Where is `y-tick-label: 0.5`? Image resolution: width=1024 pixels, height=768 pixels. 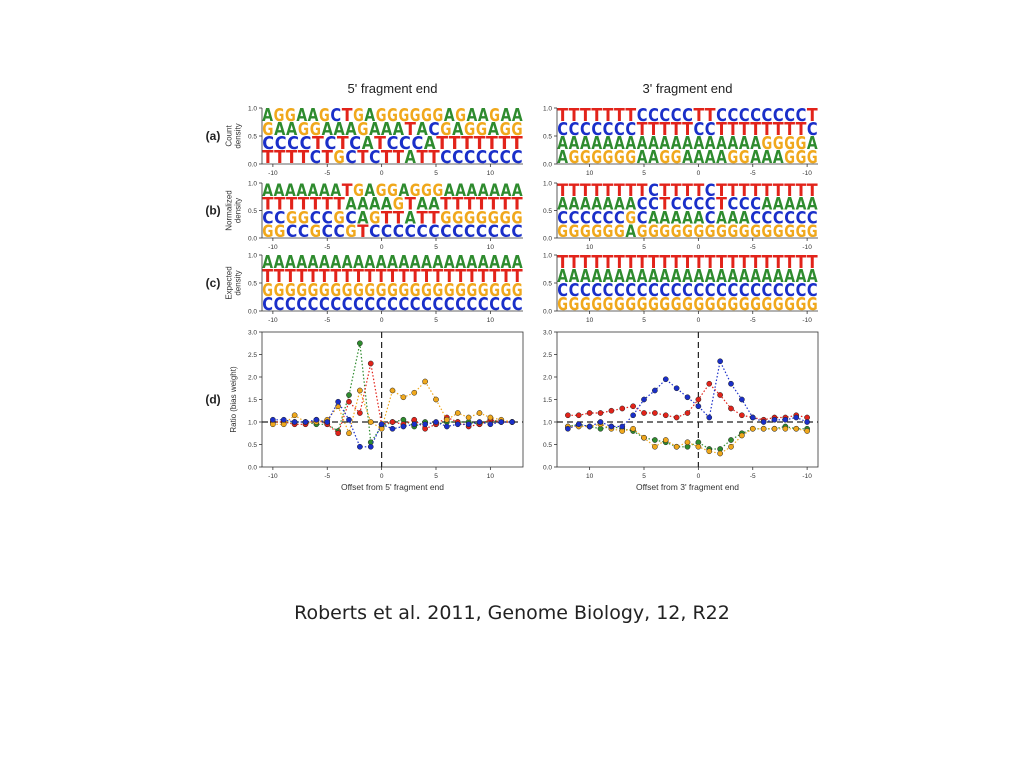 y-tick-label: 0.5 is located at coordinates (547, 137).